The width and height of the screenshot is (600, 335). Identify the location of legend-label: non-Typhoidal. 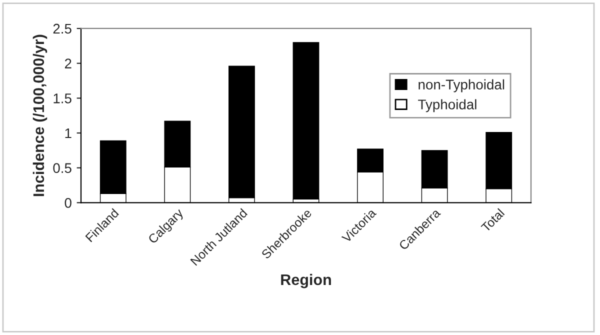
(461, 85).